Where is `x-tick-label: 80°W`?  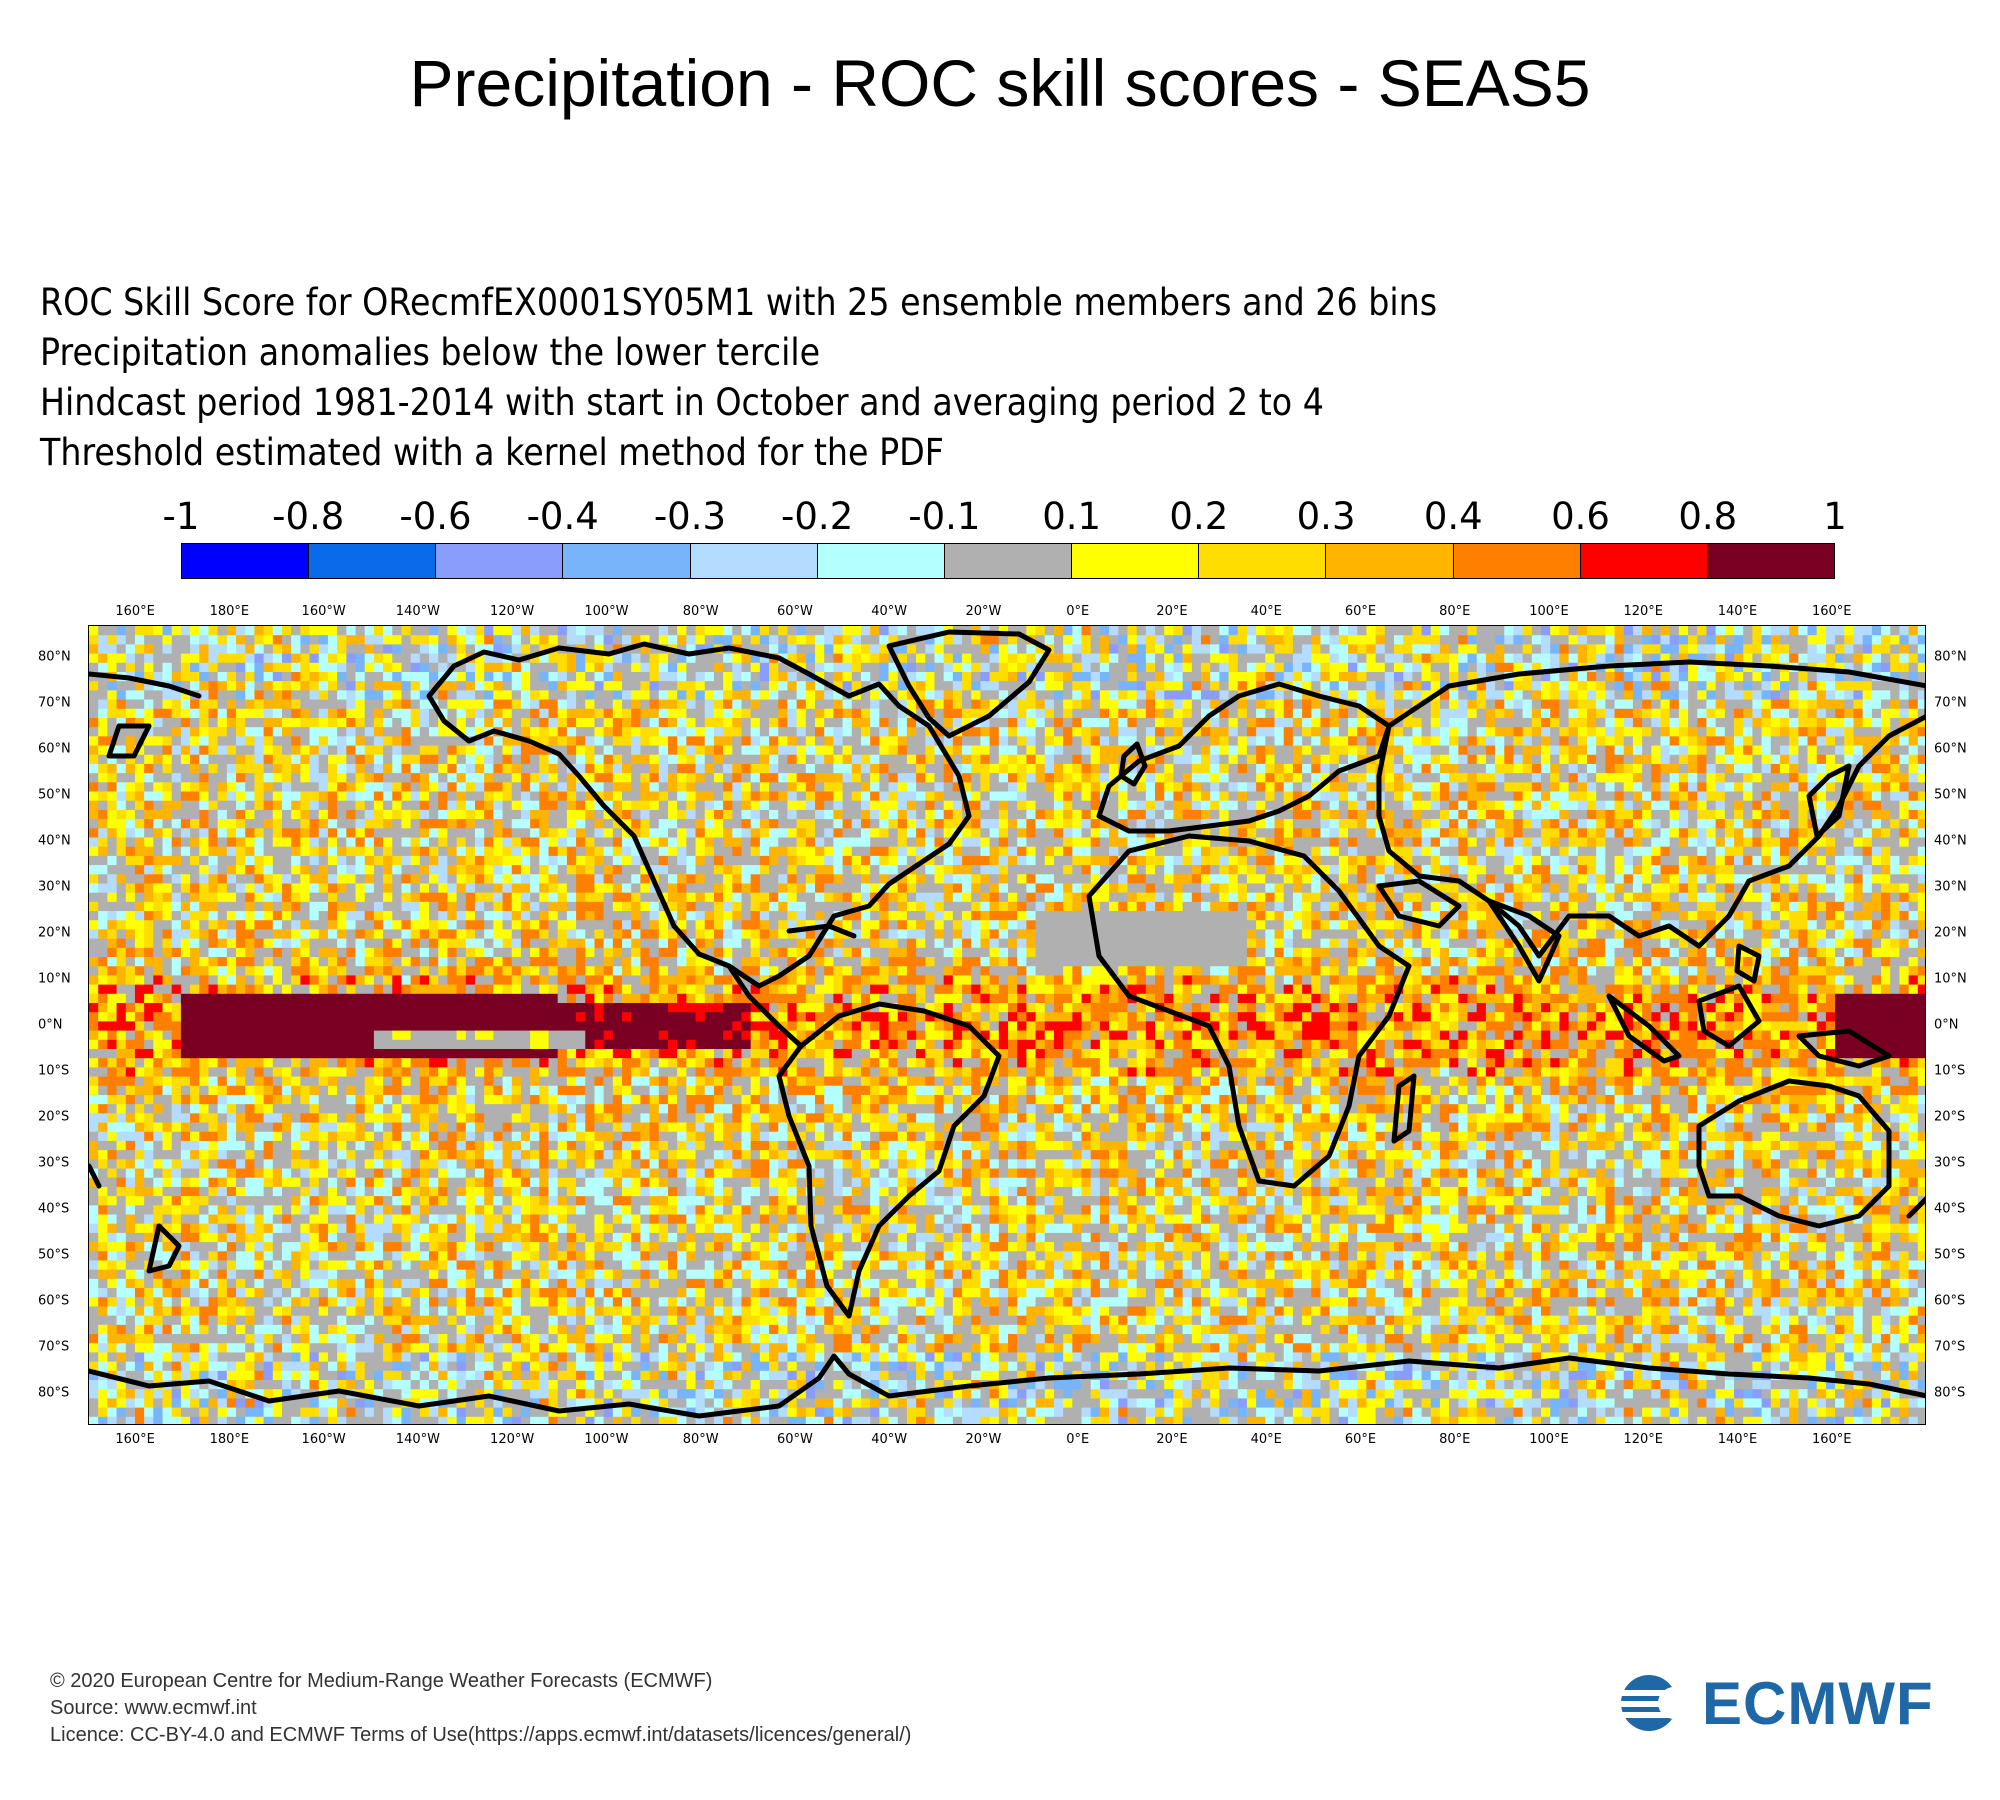 x-tick-label: 80°W is located at coordinates (700, 1439).